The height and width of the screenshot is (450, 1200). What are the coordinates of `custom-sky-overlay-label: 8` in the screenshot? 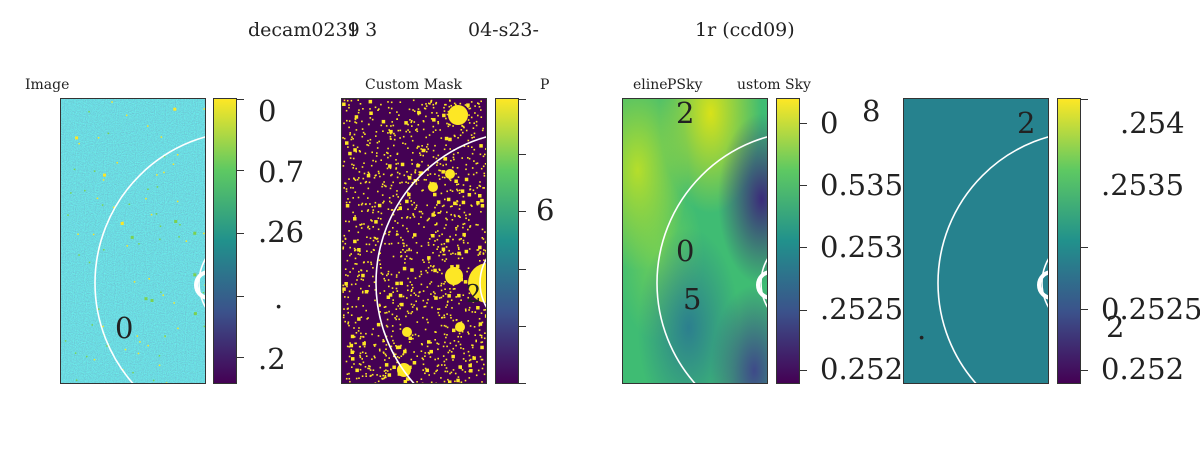 It's located at (871, 111).